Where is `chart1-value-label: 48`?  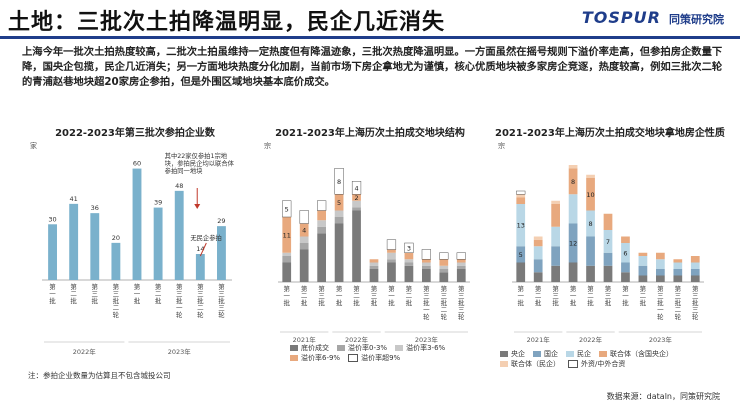
chart1-value-label: 48 is located at coordinates (179, 186).